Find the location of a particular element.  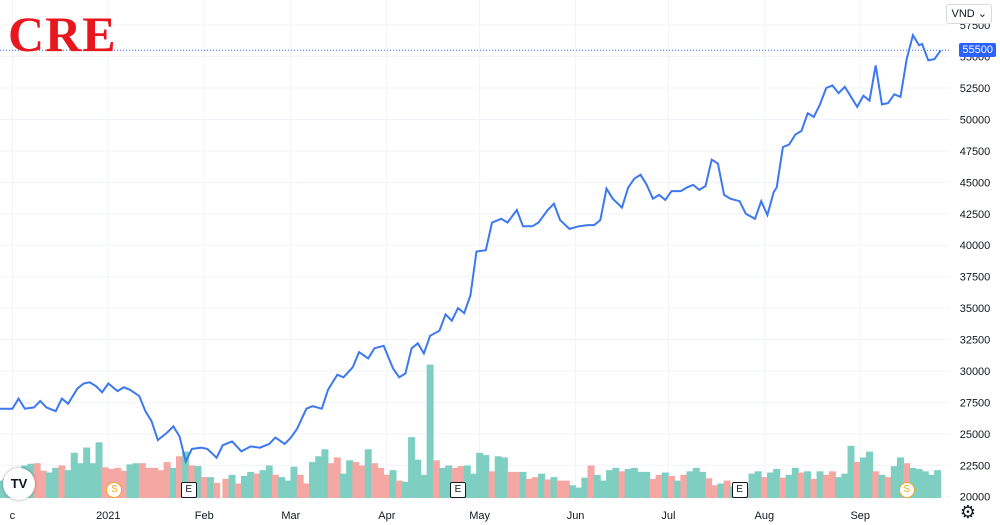

x-tick-label: Aug is located at coordinates (765, 516).